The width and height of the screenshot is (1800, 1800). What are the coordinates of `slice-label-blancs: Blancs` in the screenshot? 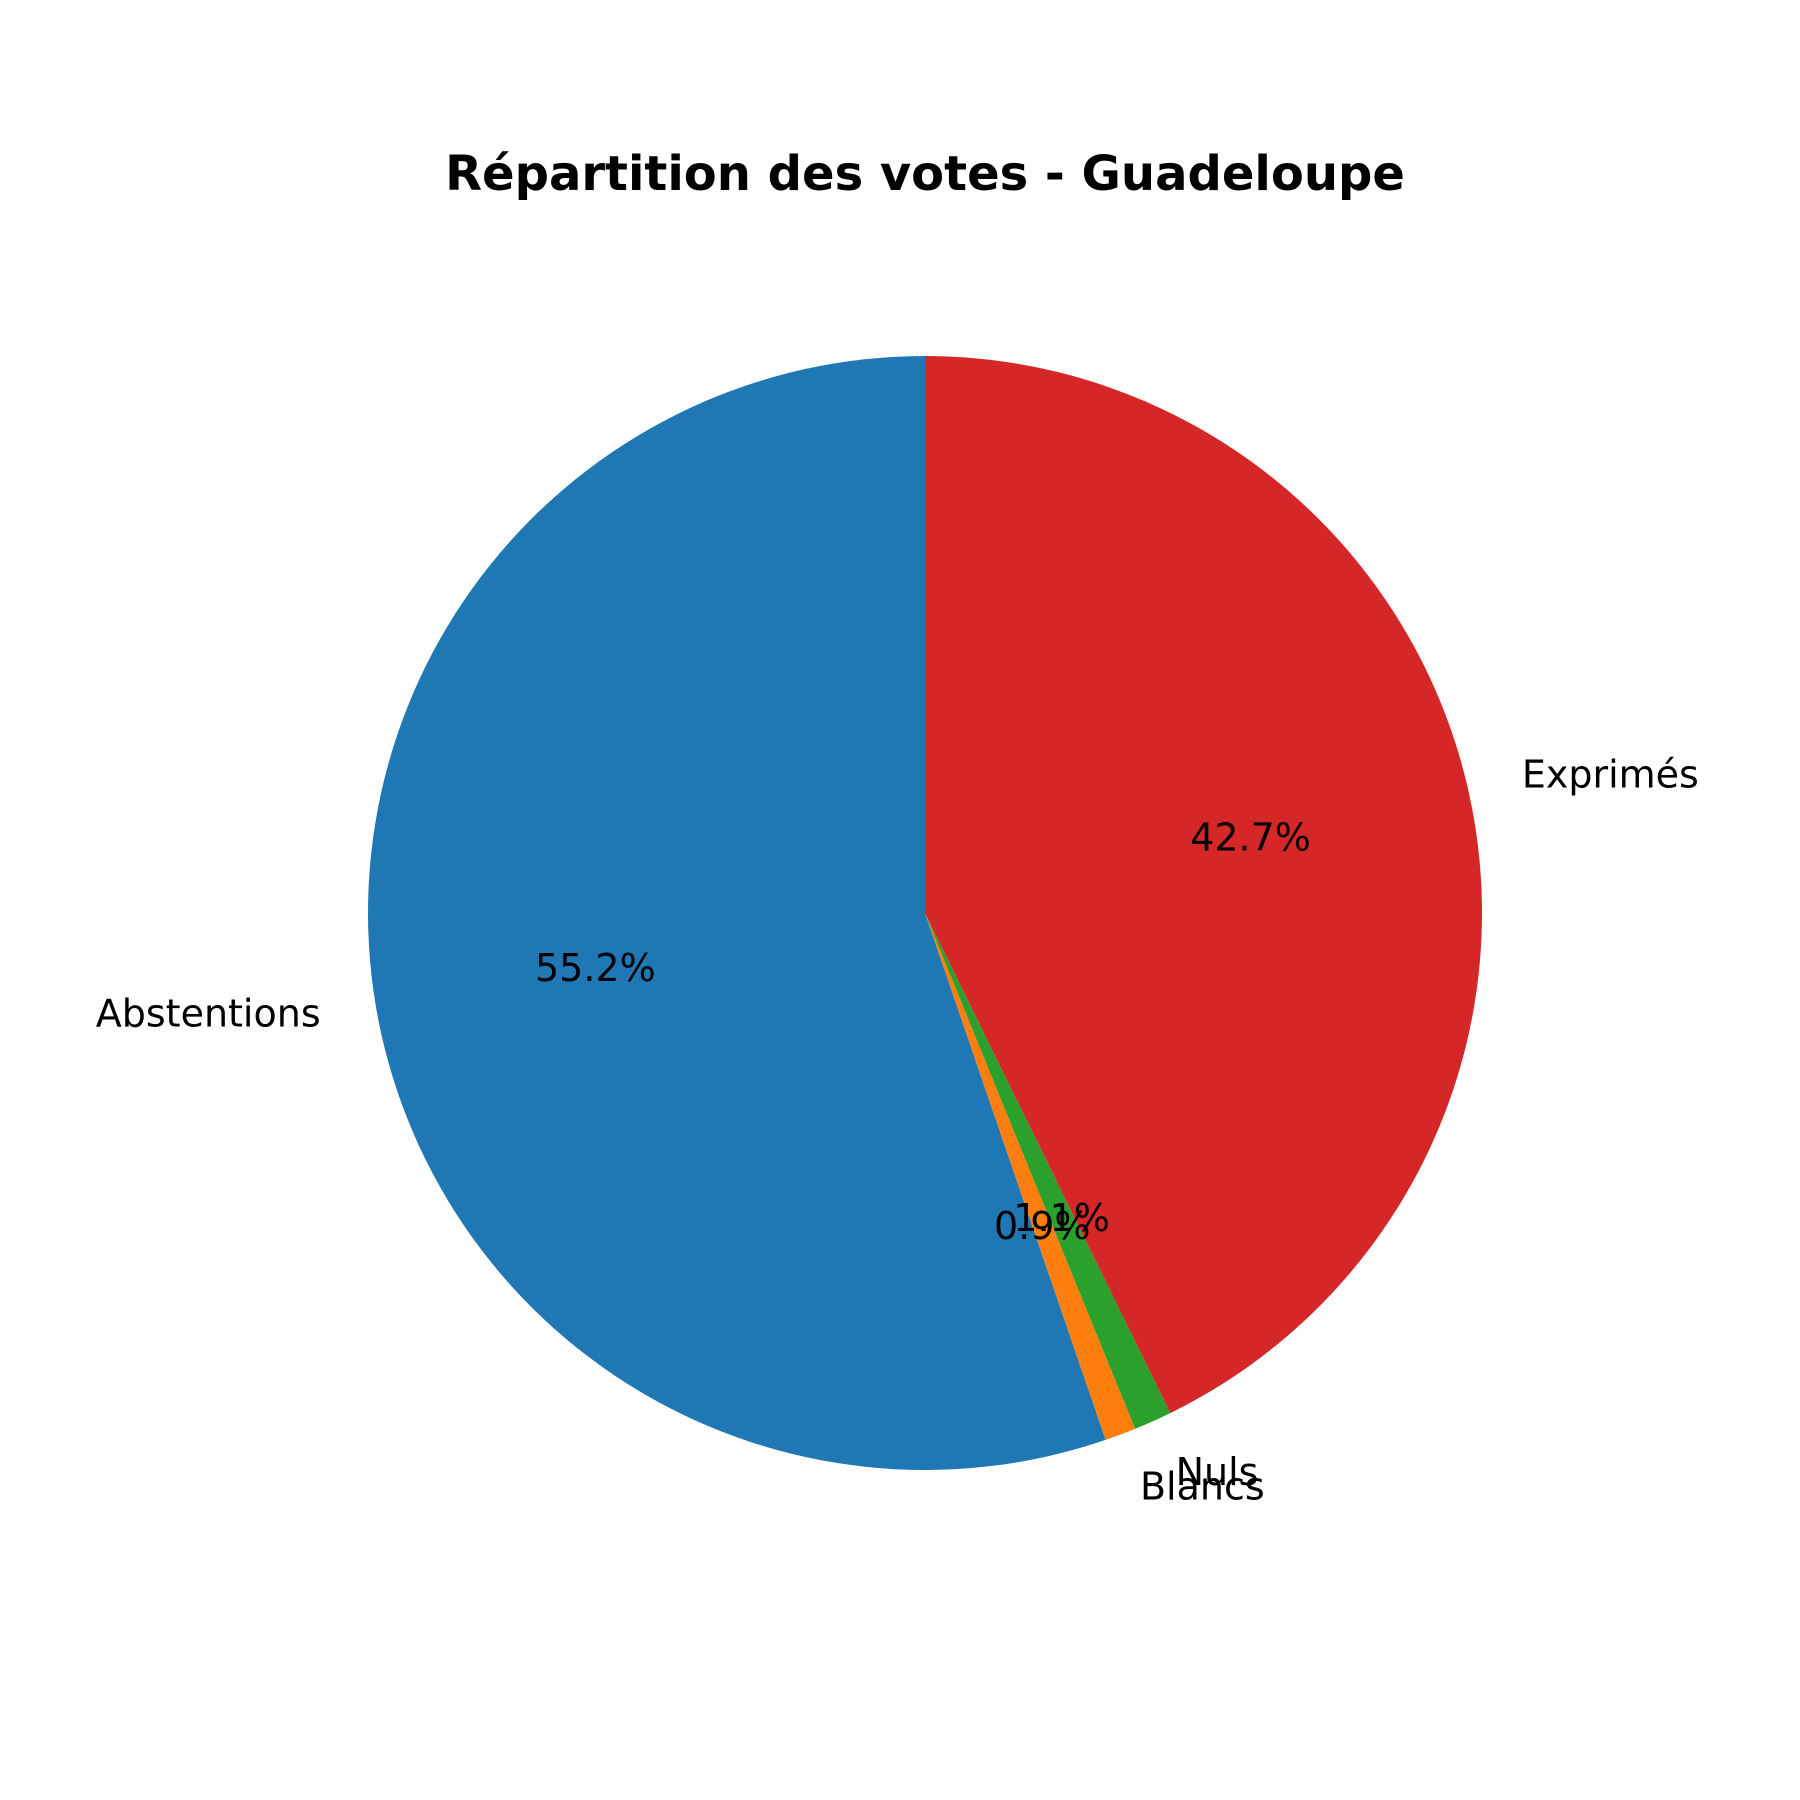 It's located at (1202, 1487).